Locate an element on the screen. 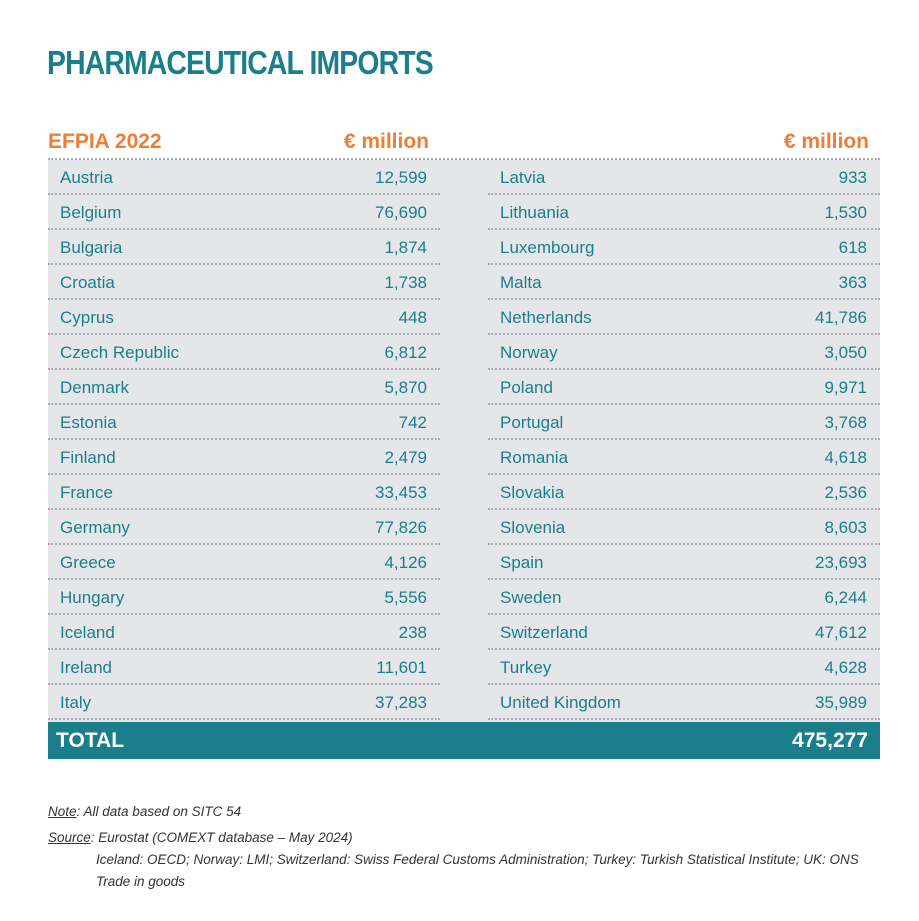 Image resolution: width=919 pixels, height=921 pixels. import-value: 933 is located at coordinates (852, 177).